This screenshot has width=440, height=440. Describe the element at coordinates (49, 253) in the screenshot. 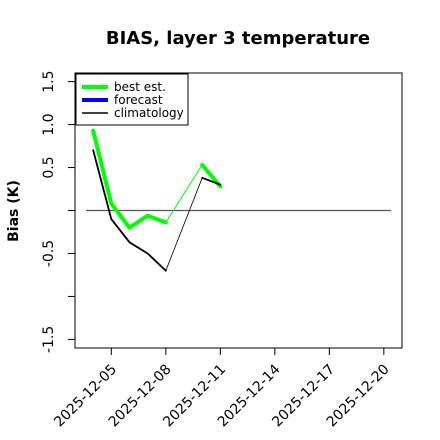

I see `y-tick-label: -0.5` at that location.